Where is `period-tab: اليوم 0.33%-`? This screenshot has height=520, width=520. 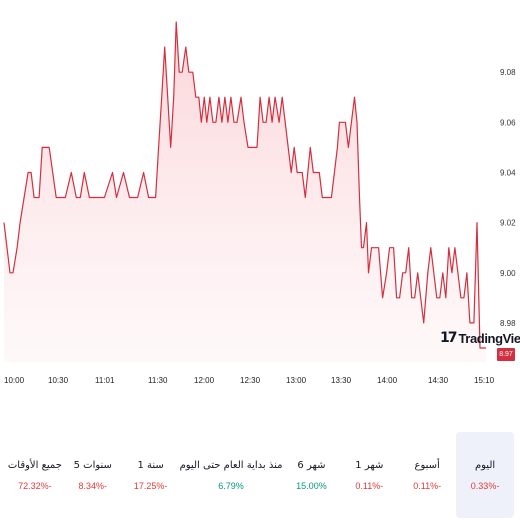 period-tab: اليوم 0.33%- is located at coordinates (485, 475).